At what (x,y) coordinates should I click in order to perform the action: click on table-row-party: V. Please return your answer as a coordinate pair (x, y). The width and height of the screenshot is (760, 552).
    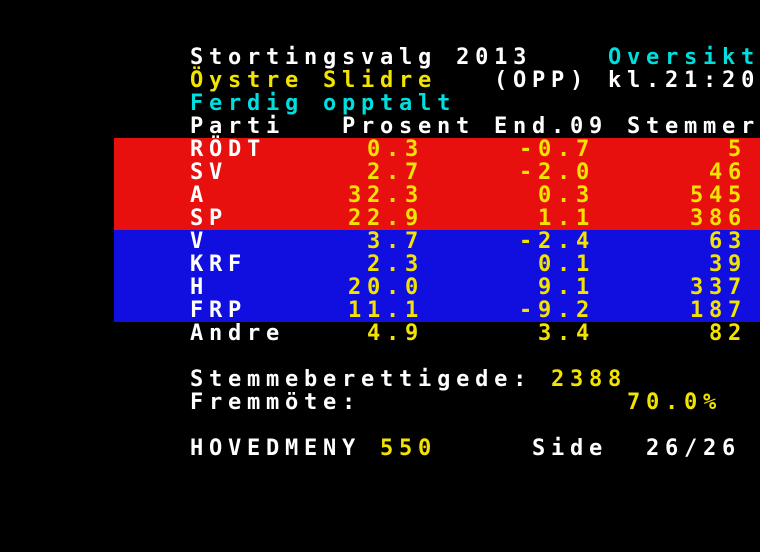
    Looking at the image, I should click on (200, 241).